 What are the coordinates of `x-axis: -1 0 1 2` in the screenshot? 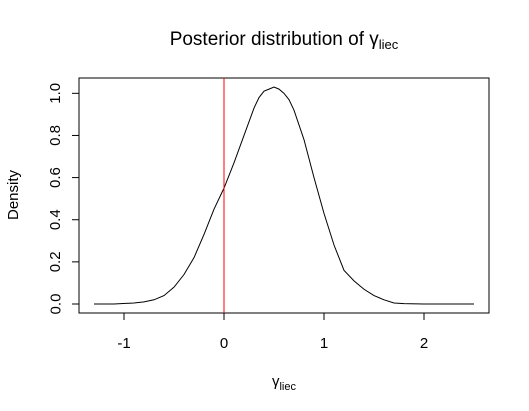 It's located at (272, 332).